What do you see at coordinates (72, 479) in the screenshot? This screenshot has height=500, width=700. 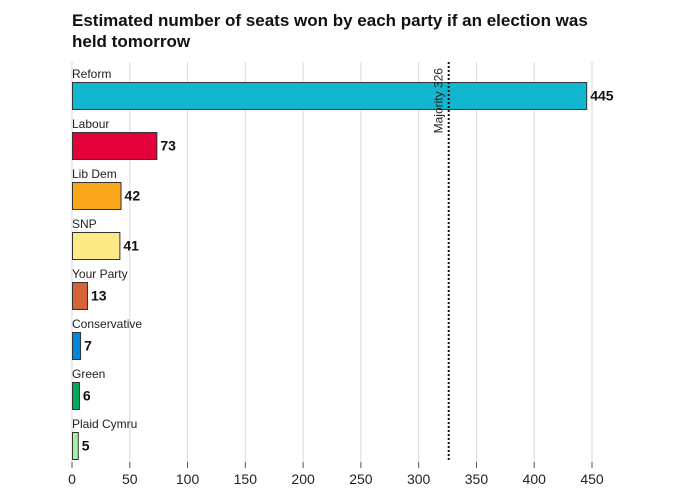 I see `x-tick-label: 0` at bounding box center [72, 479].